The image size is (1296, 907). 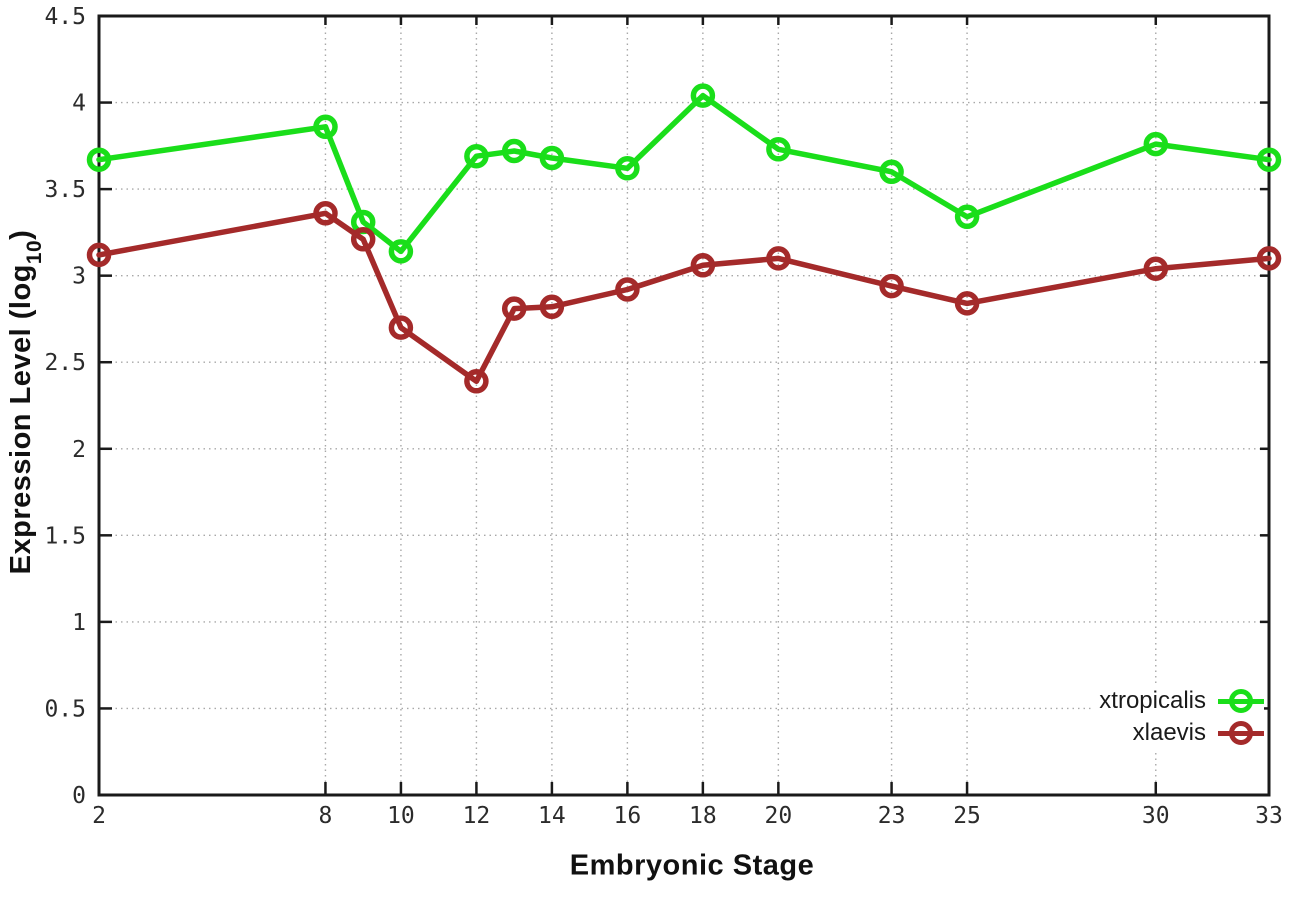 I want to click on legend-label: xtropicalis, so click(x=1152, y=700).